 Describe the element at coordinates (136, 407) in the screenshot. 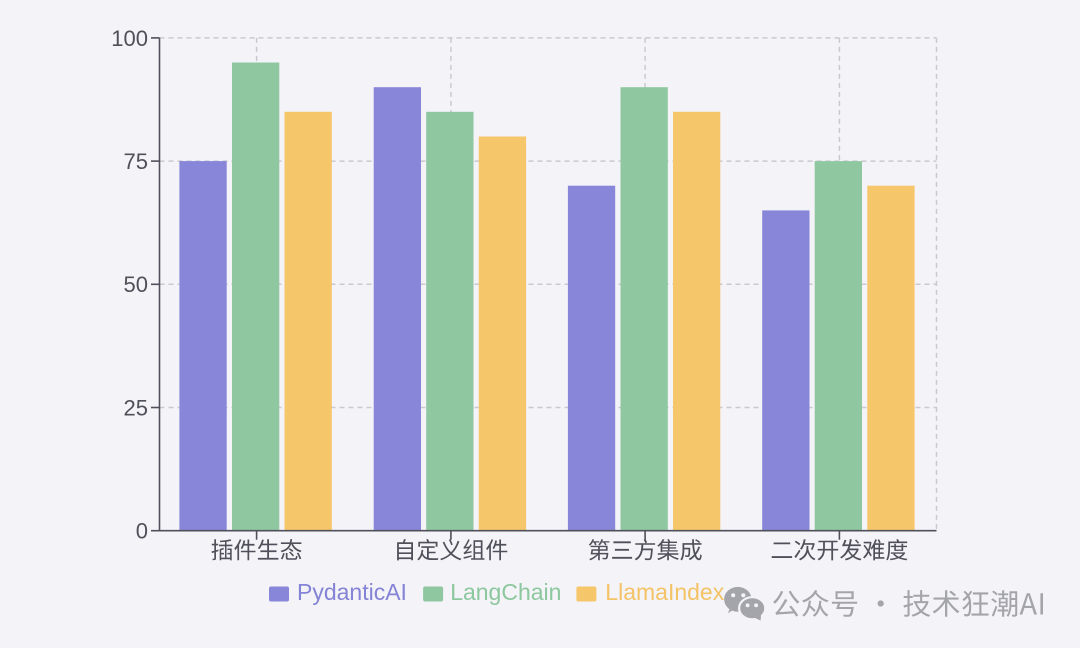

I see `svg-text: 25` at that location.